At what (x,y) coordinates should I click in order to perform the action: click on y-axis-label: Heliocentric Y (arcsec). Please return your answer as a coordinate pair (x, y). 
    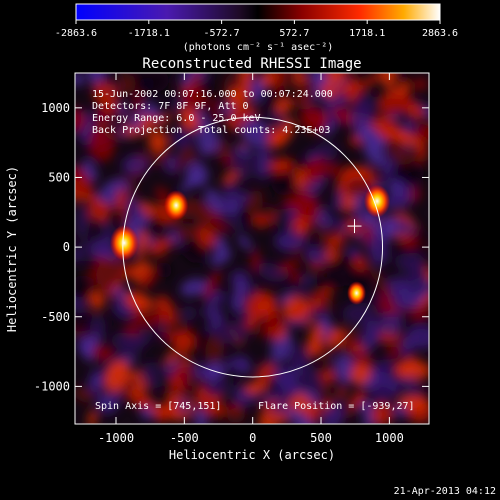
    Looking at the image, I should click on (12, 249).